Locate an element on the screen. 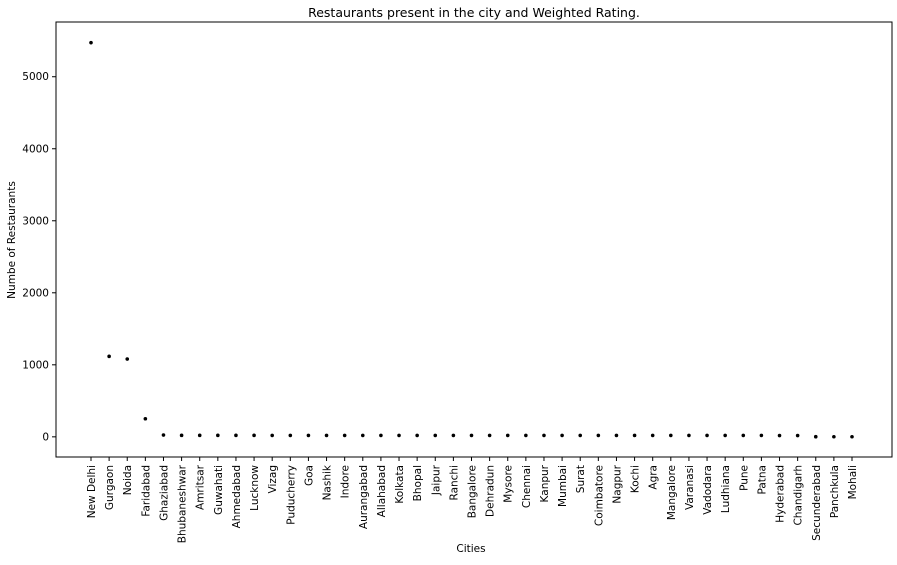 This screenshot has height=565, width=897. x-tick-label: Coimbatore is located at coordinates (599, 495).